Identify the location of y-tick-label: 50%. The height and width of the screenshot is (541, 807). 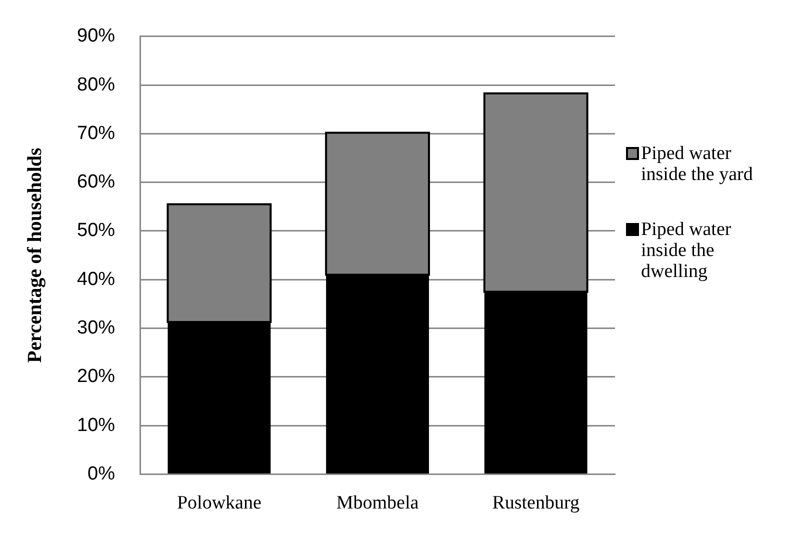
(96, 231).